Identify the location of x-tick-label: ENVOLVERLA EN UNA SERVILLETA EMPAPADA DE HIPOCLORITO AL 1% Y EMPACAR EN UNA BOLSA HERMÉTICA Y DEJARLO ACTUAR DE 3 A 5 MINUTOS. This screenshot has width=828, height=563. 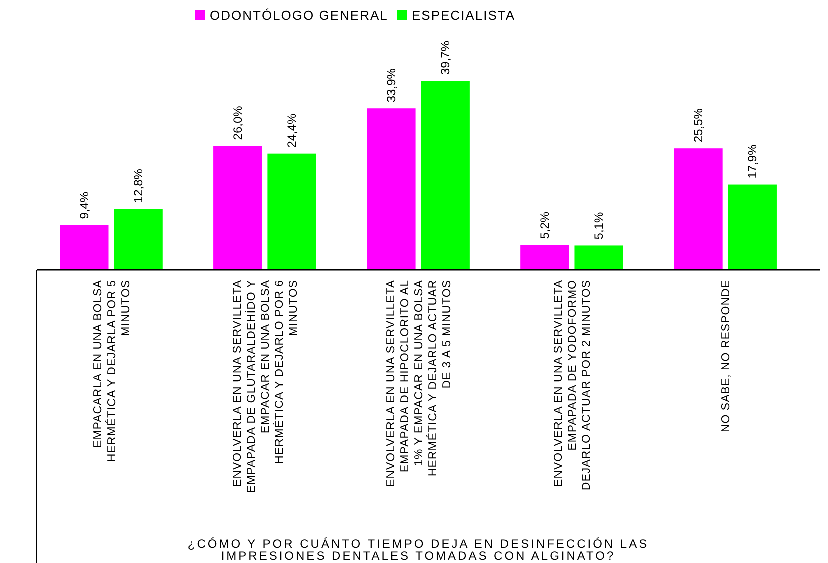
(420, 384).